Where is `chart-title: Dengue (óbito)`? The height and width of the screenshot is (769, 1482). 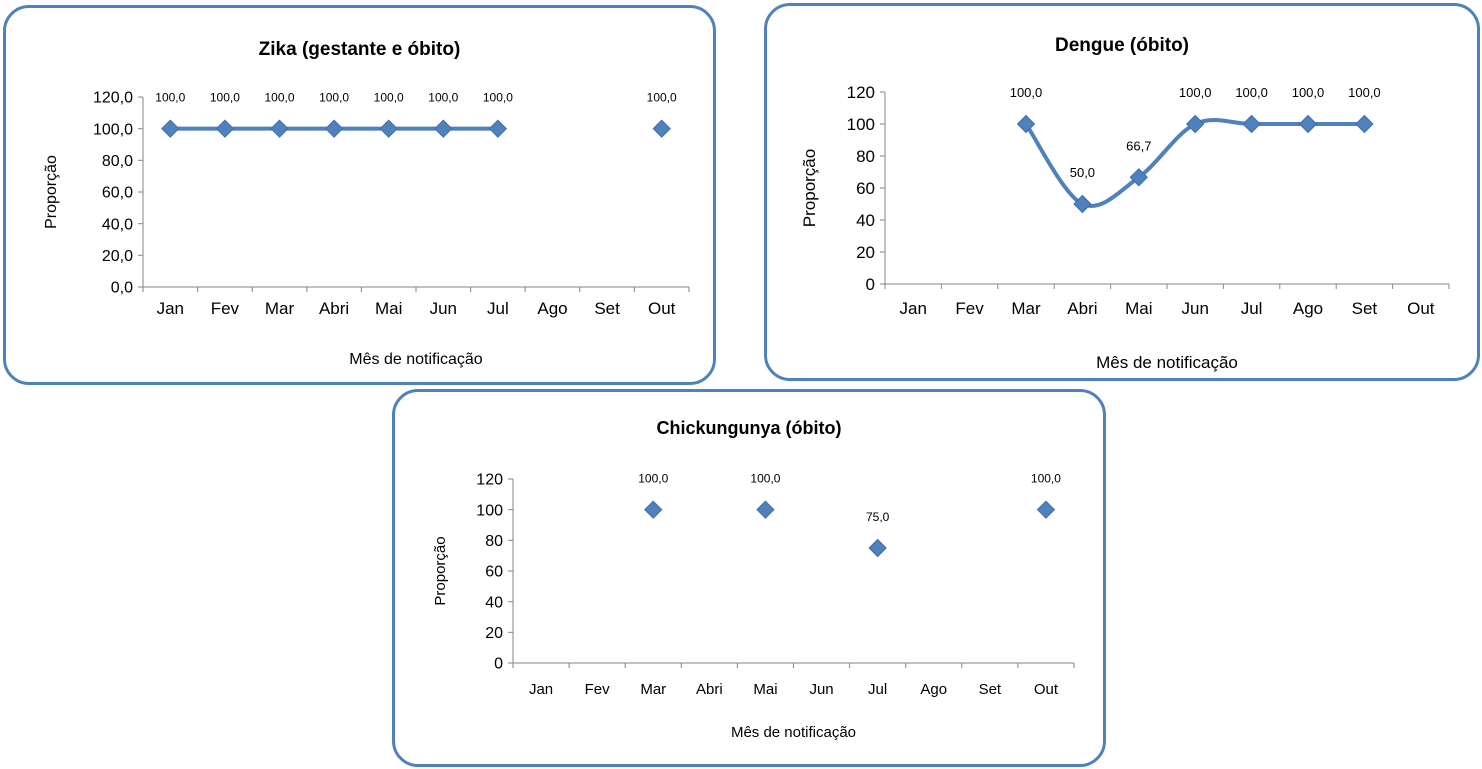
chart-title: Dengue (óbito) is located at coordinates (1122, 45).